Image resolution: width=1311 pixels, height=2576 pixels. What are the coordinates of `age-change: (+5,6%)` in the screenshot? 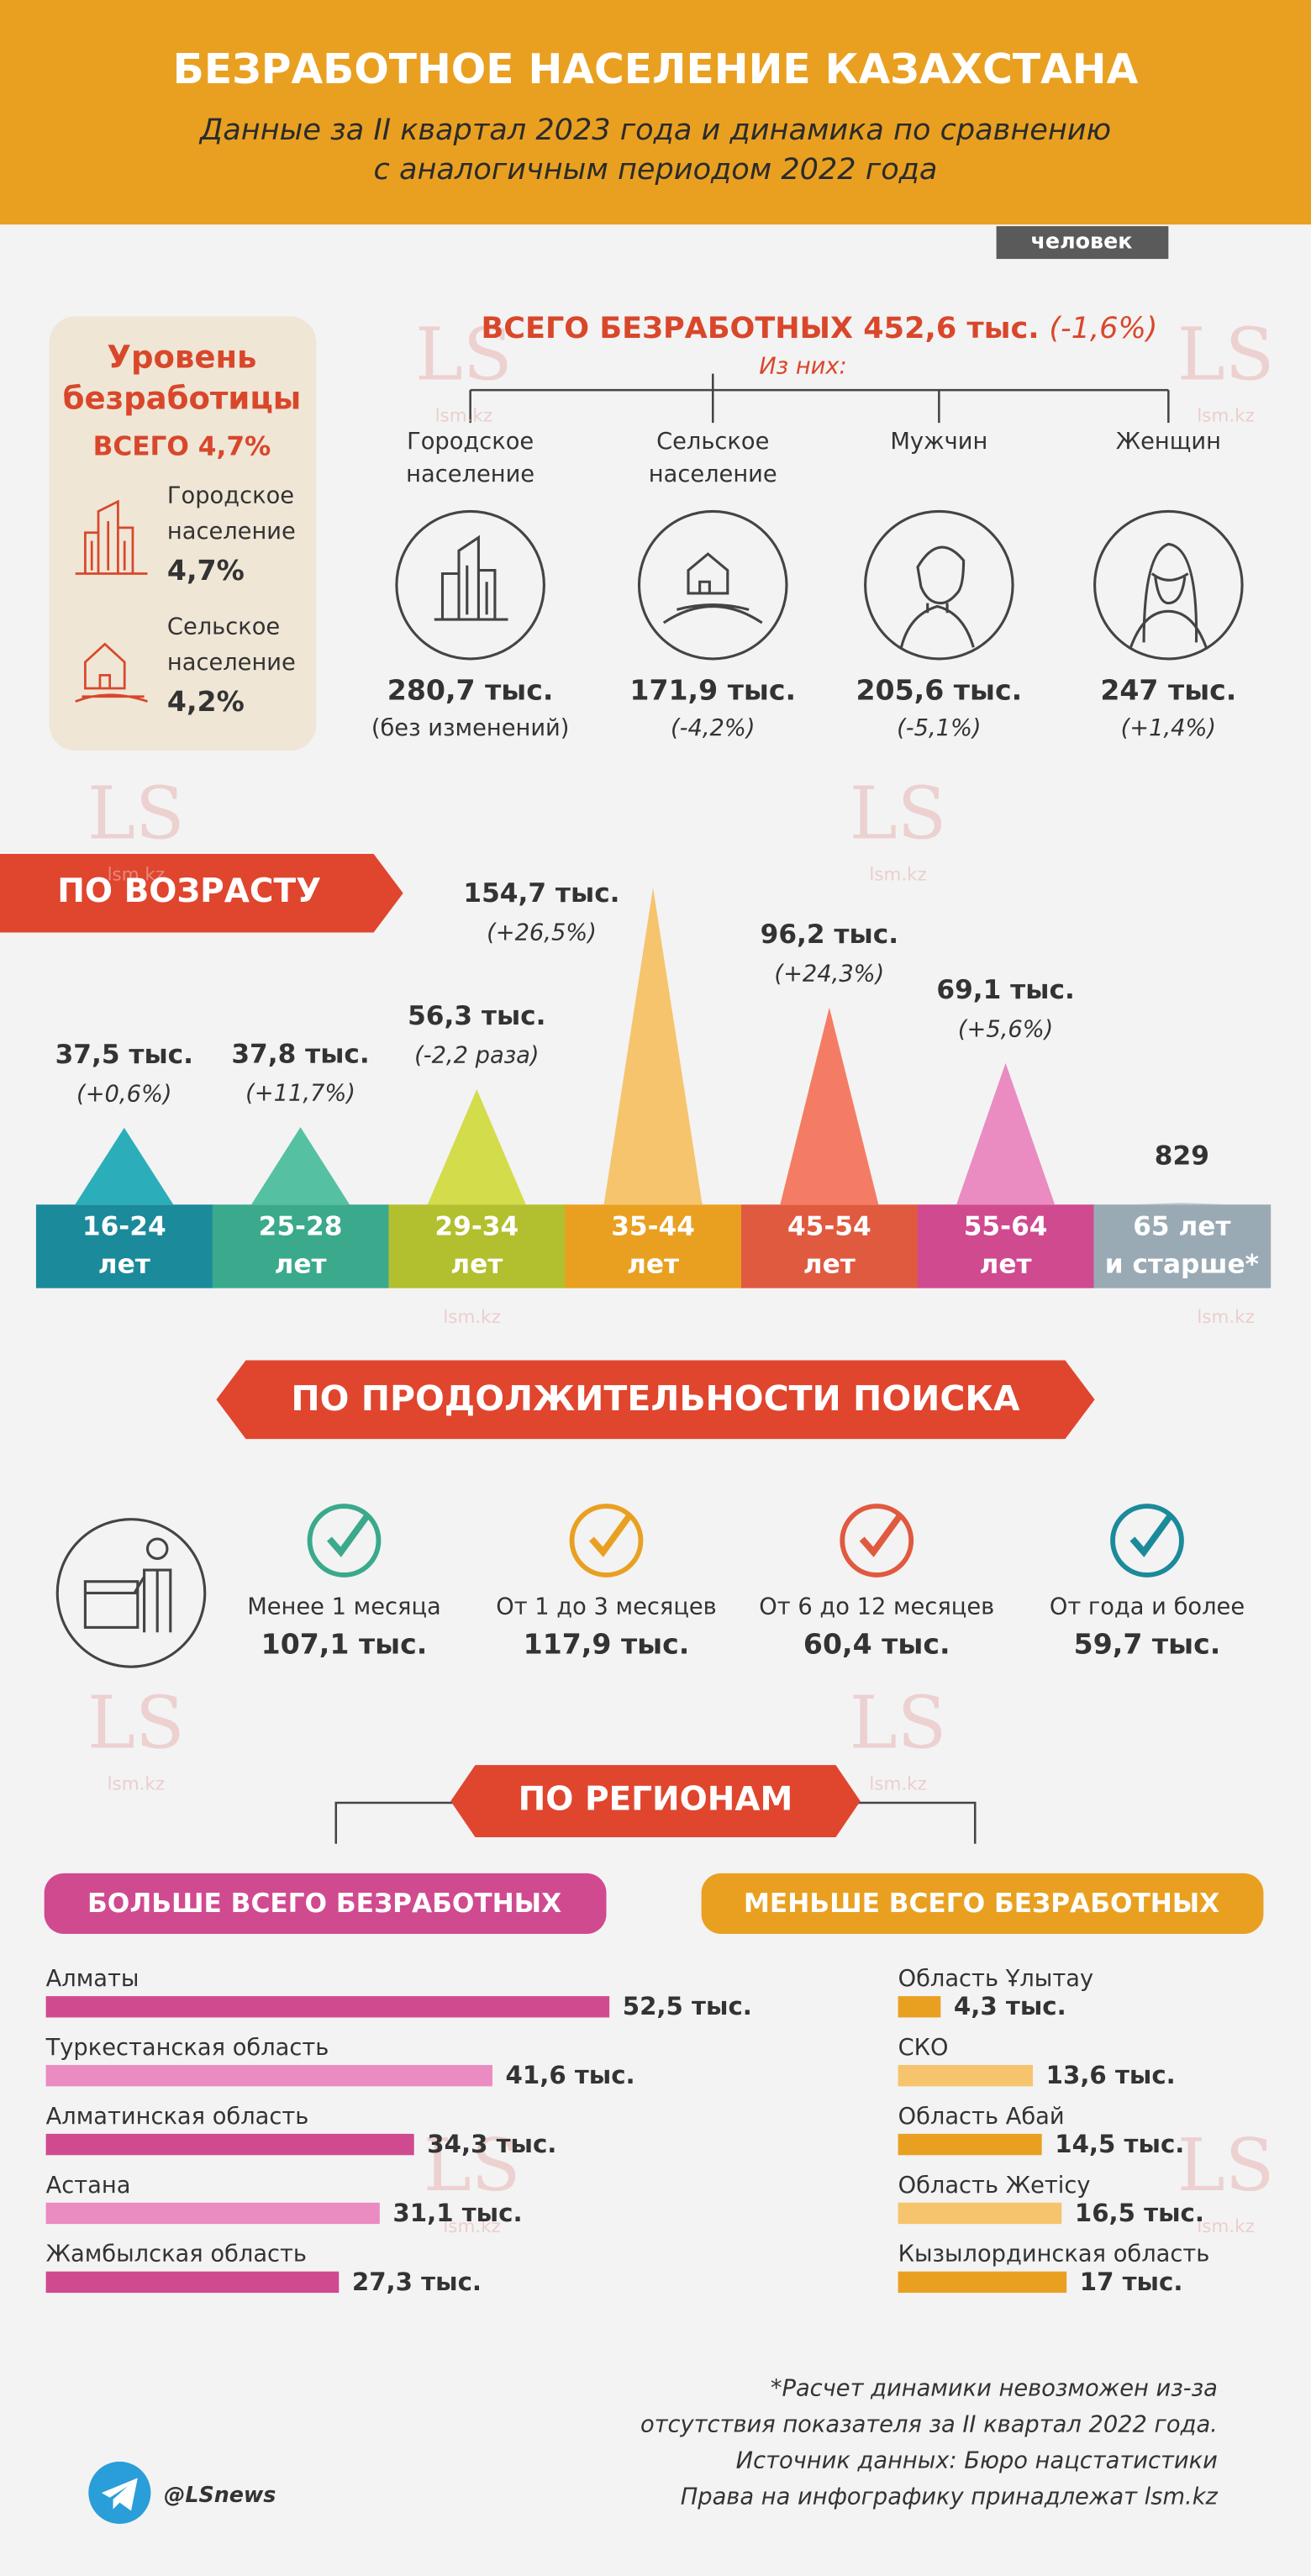 It's located at (1005, 1029).